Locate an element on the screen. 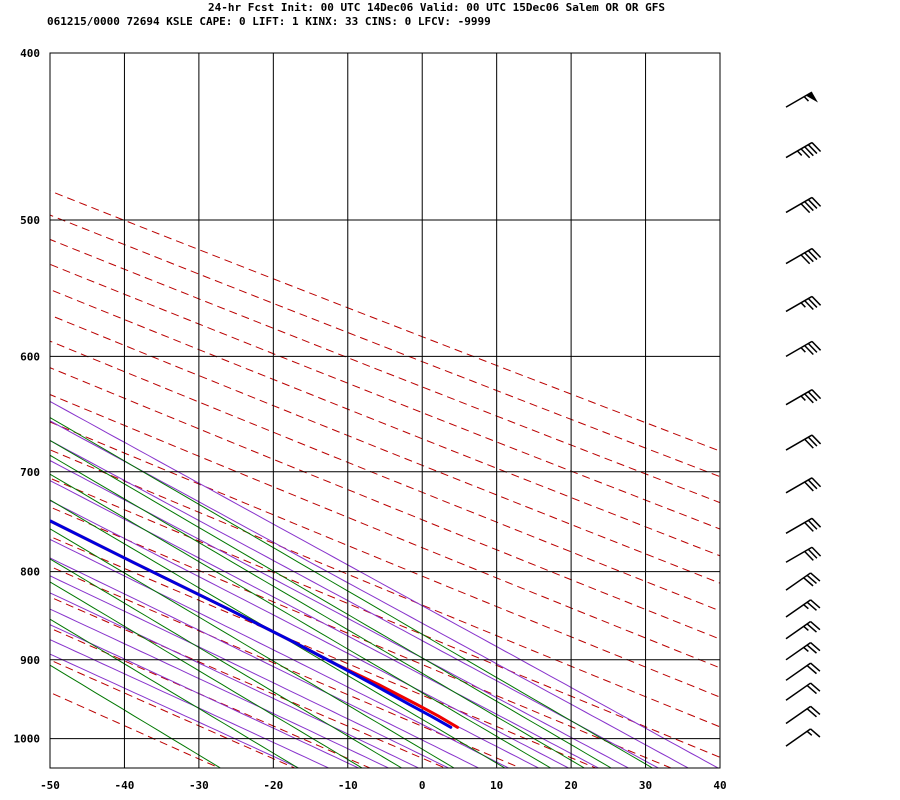 The width and height of the screenshot is (900, 800). x-tick-label: -40 is located at coordinates (125, 785).